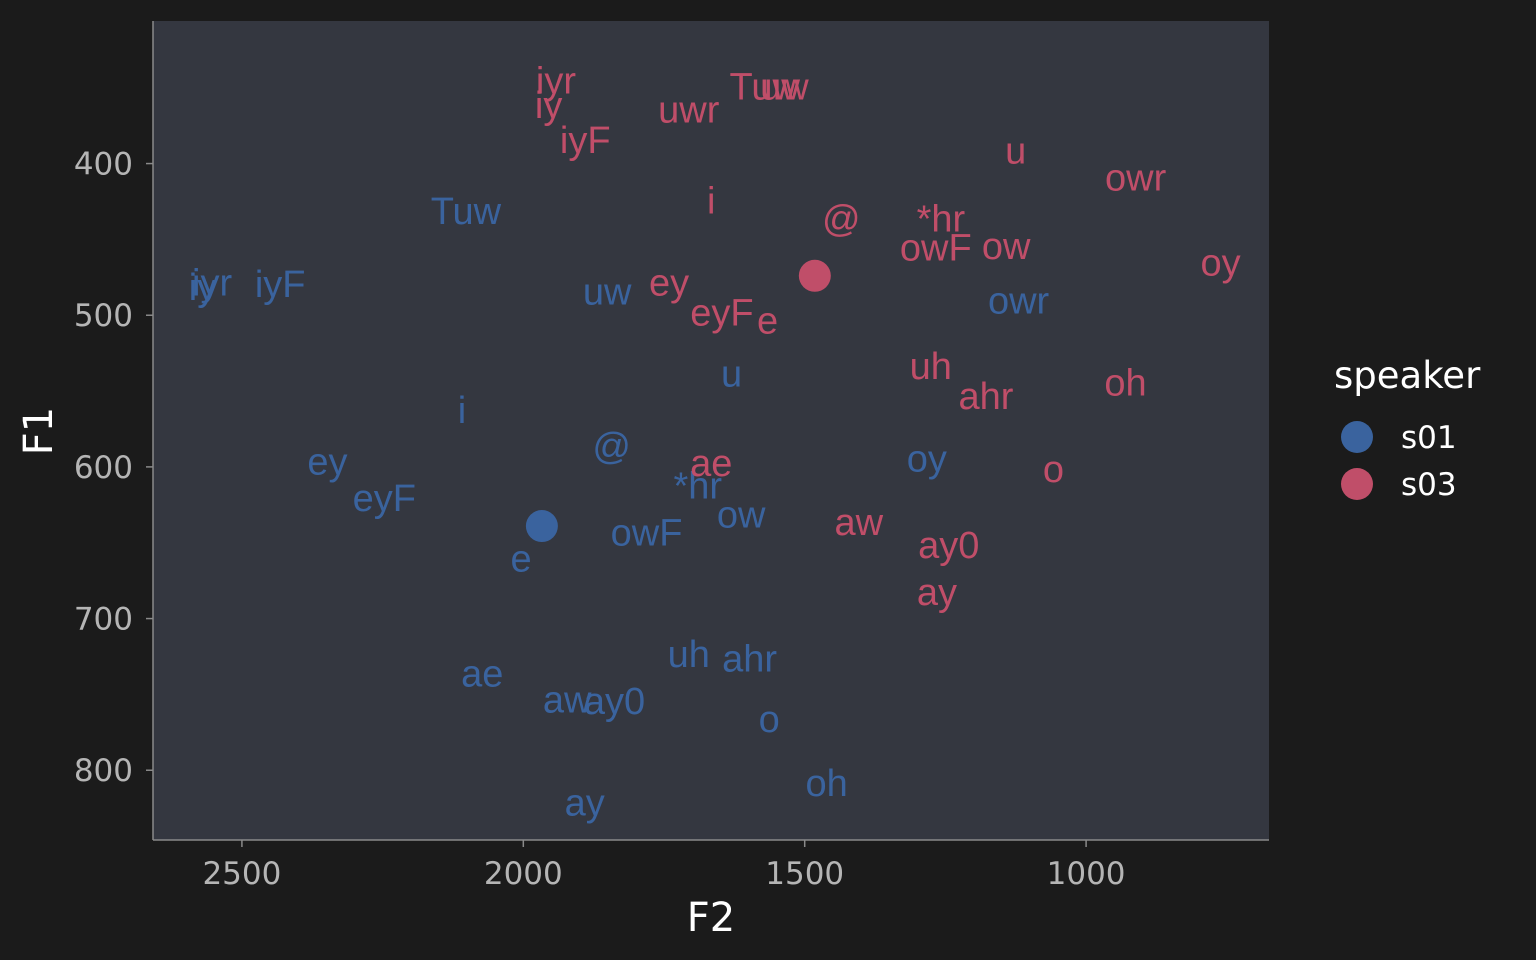 This screenshot has height=960, width=1536. What do you see at coordinates (202, 288) in the screenshot?
I see `vowel-label-s01: iy` at bounding box center [202, 288].